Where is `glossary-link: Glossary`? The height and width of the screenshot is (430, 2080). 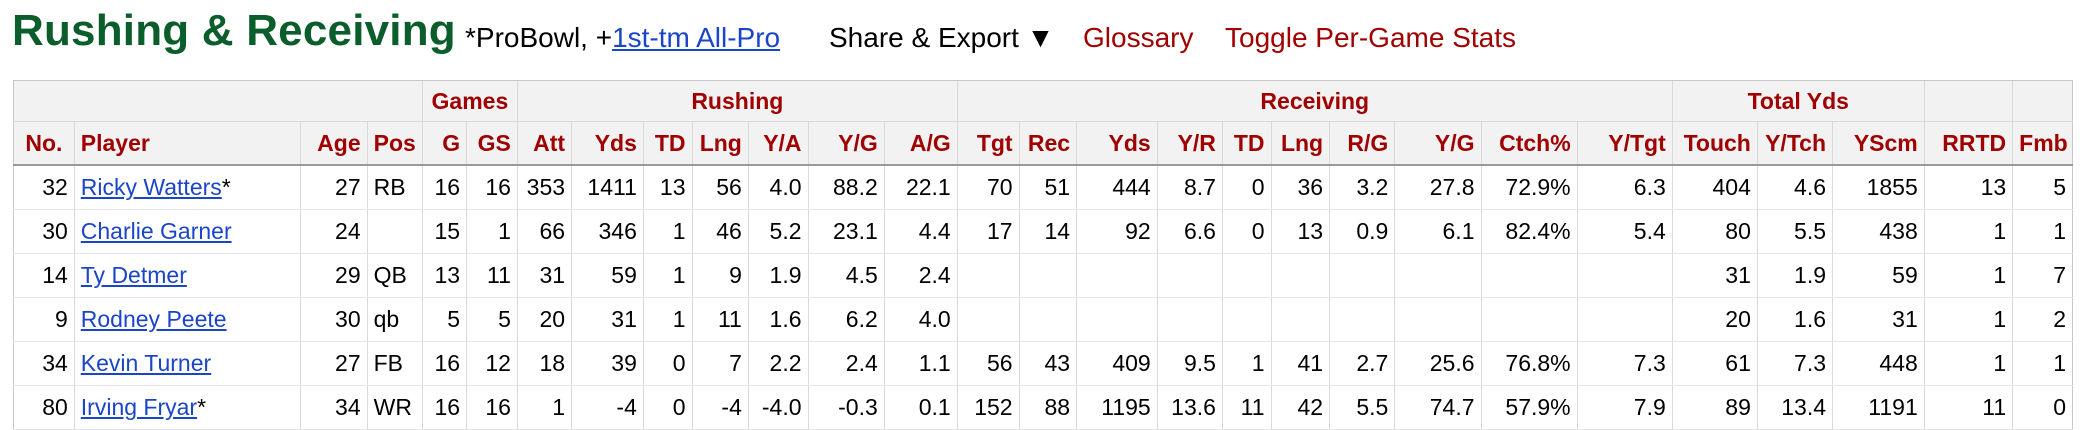 glossary-link: Glossary is located at coordinates (1138, 37).